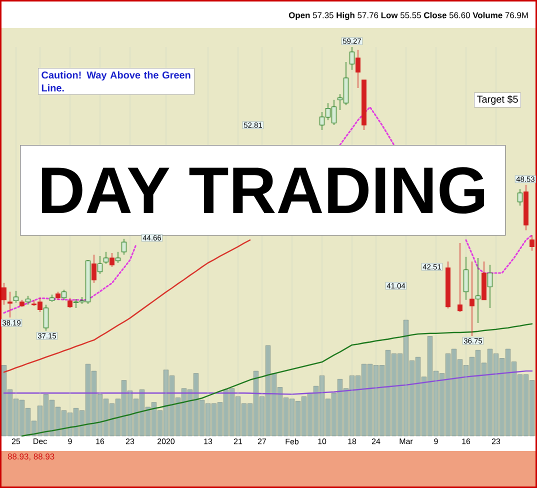 The width and height of the screenshot is (537, 488). Describe the element at coordinates (31, 457) in the screenshot. I see `text: 88.93, 88.93` at that location.